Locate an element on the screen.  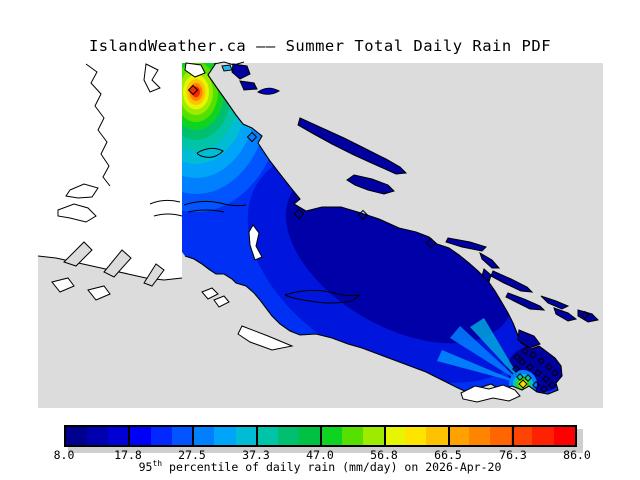
victoria-max-marker-diamond is located at coordinates (523, 384).